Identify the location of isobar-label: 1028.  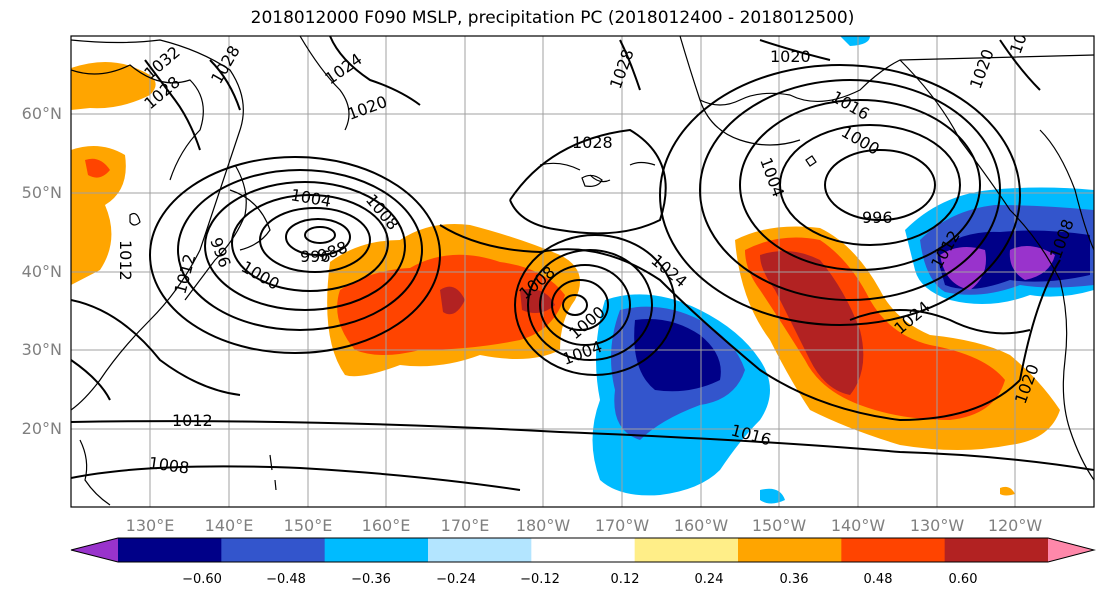
(592, 142).